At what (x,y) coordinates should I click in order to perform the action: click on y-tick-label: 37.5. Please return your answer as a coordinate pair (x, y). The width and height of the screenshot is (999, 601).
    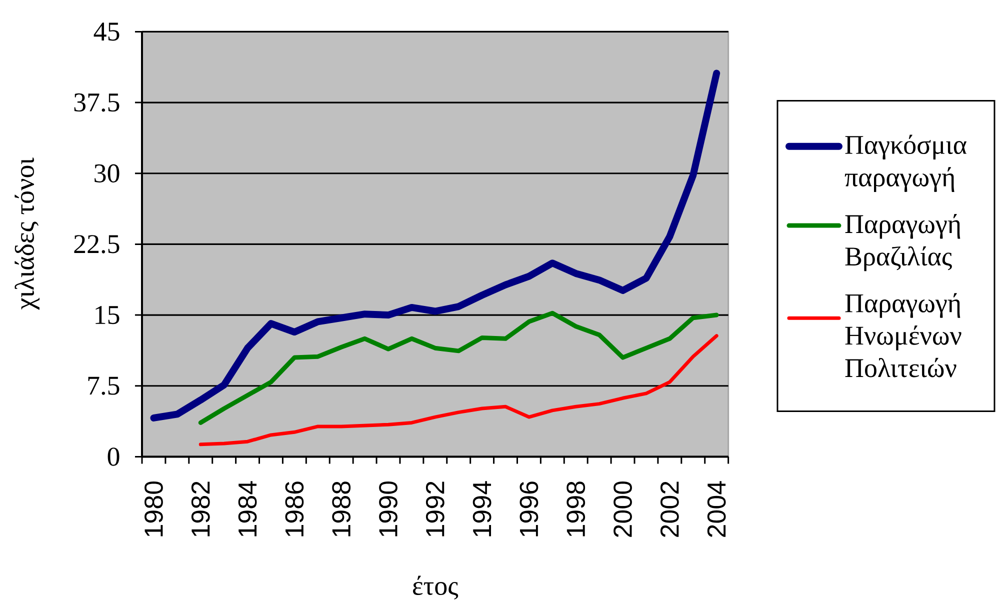
    Looking at the image, I should click on (97, 102).